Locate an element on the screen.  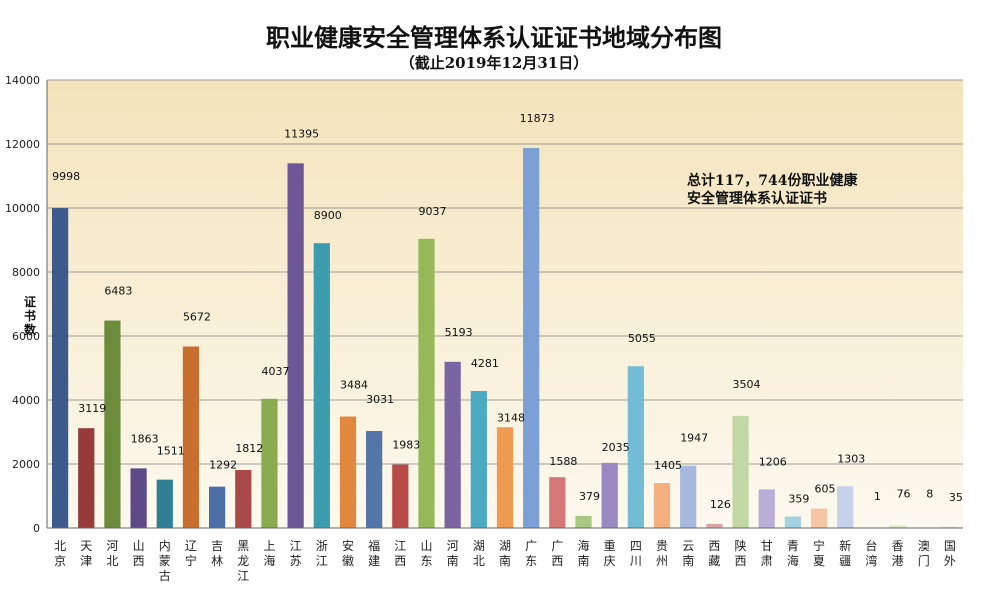
data-label: 126 is located at coordinates (720, 504).